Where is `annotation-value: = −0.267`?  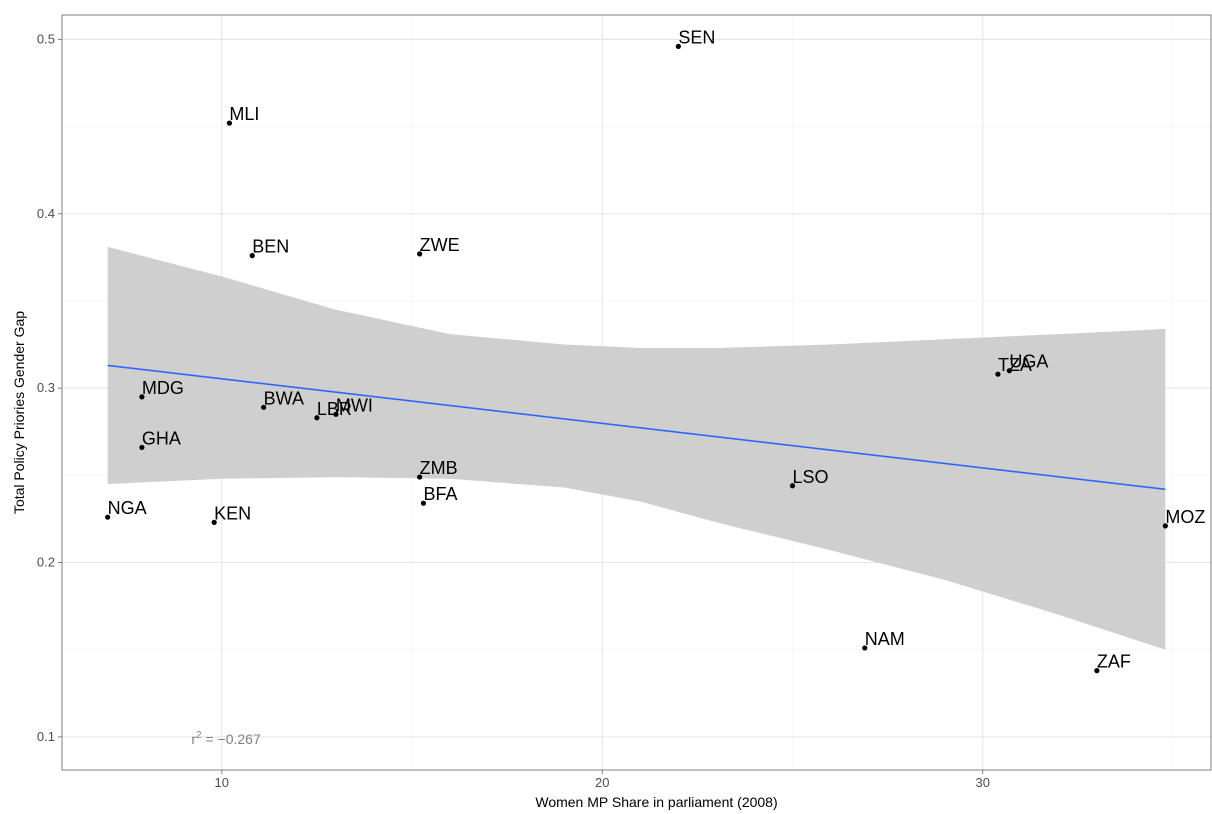
annotation-value: = −0.267 is located at coordinates (231, 739).